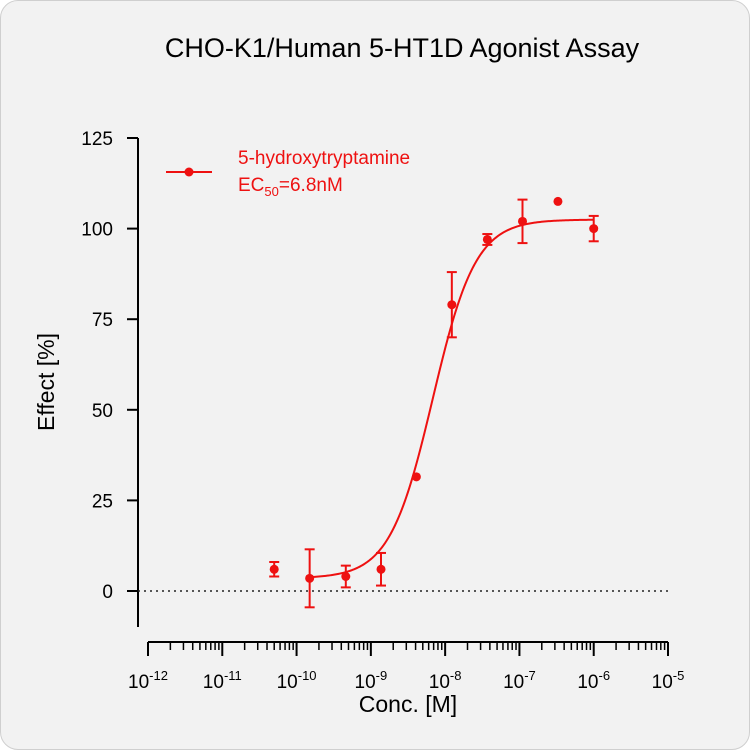 Image resolution: width=750 pixels, height=750 pixels. Describe the element at coordinates (297, 680) in the screenshot. I see `x-tick-label: 10⁻¹⁰` at that location.